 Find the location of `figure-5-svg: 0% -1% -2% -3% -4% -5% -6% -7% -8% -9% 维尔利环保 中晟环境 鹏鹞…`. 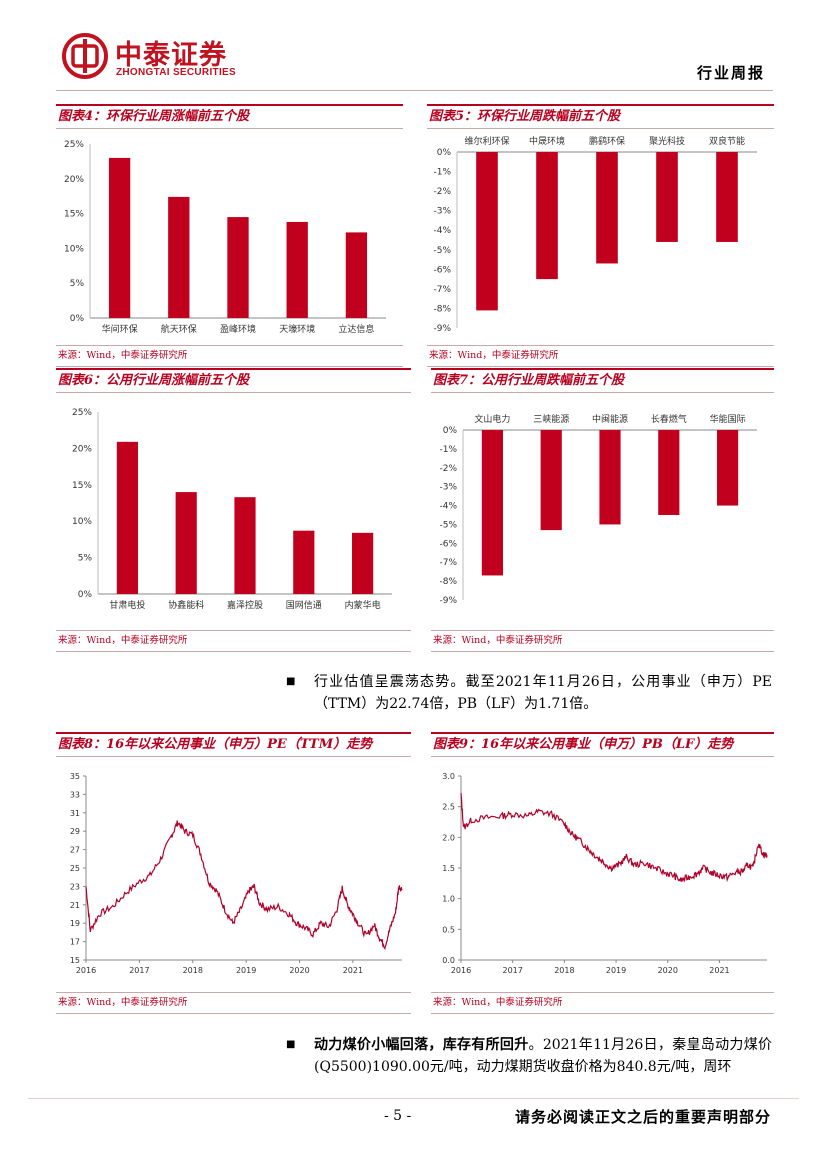

figure-5-svg: 0% -1% -2% -3% -4% -5% -6% -7% -8% -9% 维尔利环保 中晟环境 鹏鹞… is located at coordinates (595, 234).